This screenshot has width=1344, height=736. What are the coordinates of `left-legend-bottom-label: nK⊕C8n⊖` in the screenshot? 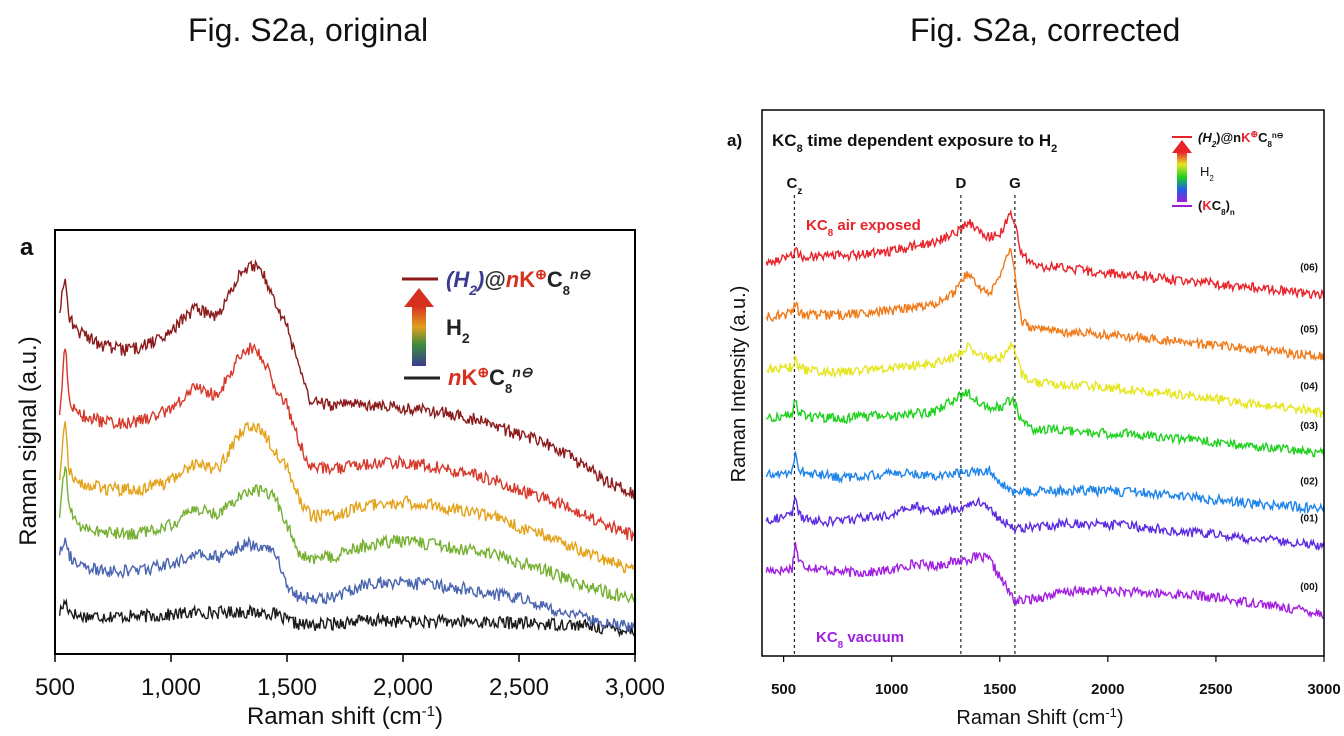 It's located at (491, 380).